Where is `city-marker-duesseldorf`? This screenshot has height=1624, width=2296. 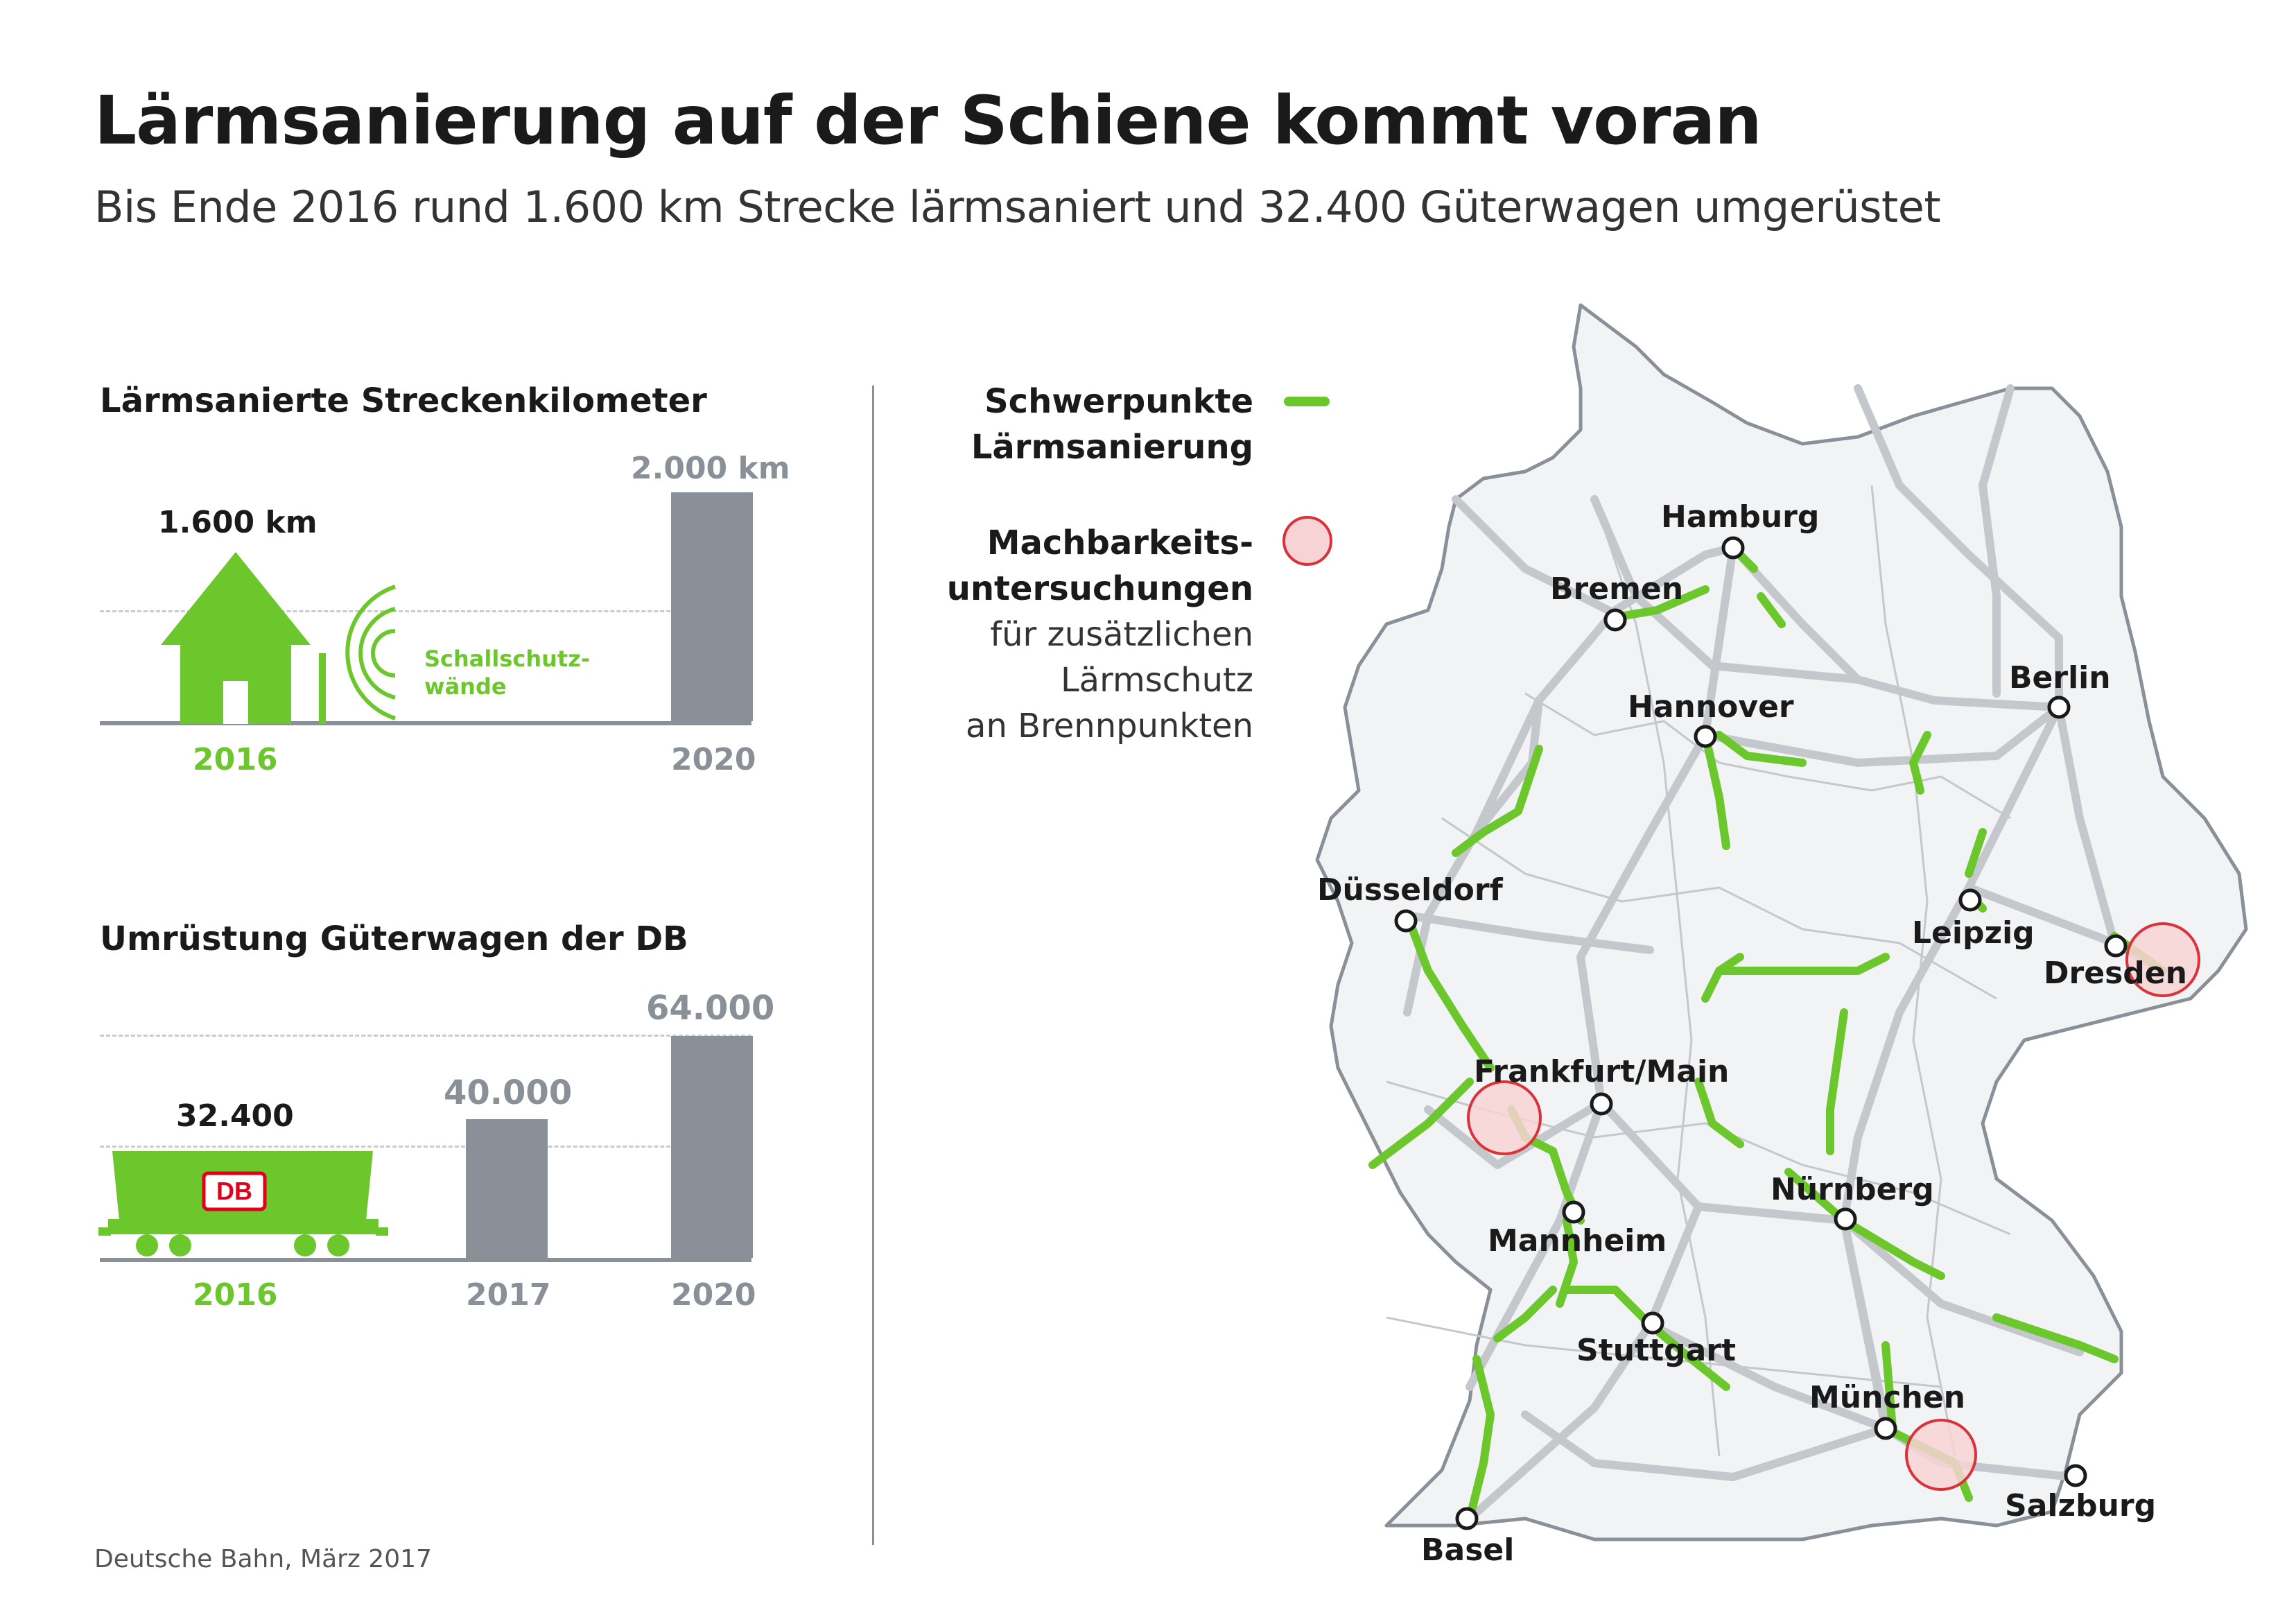 city-marker-duesseldorf is located at coordinates (1406, 921).